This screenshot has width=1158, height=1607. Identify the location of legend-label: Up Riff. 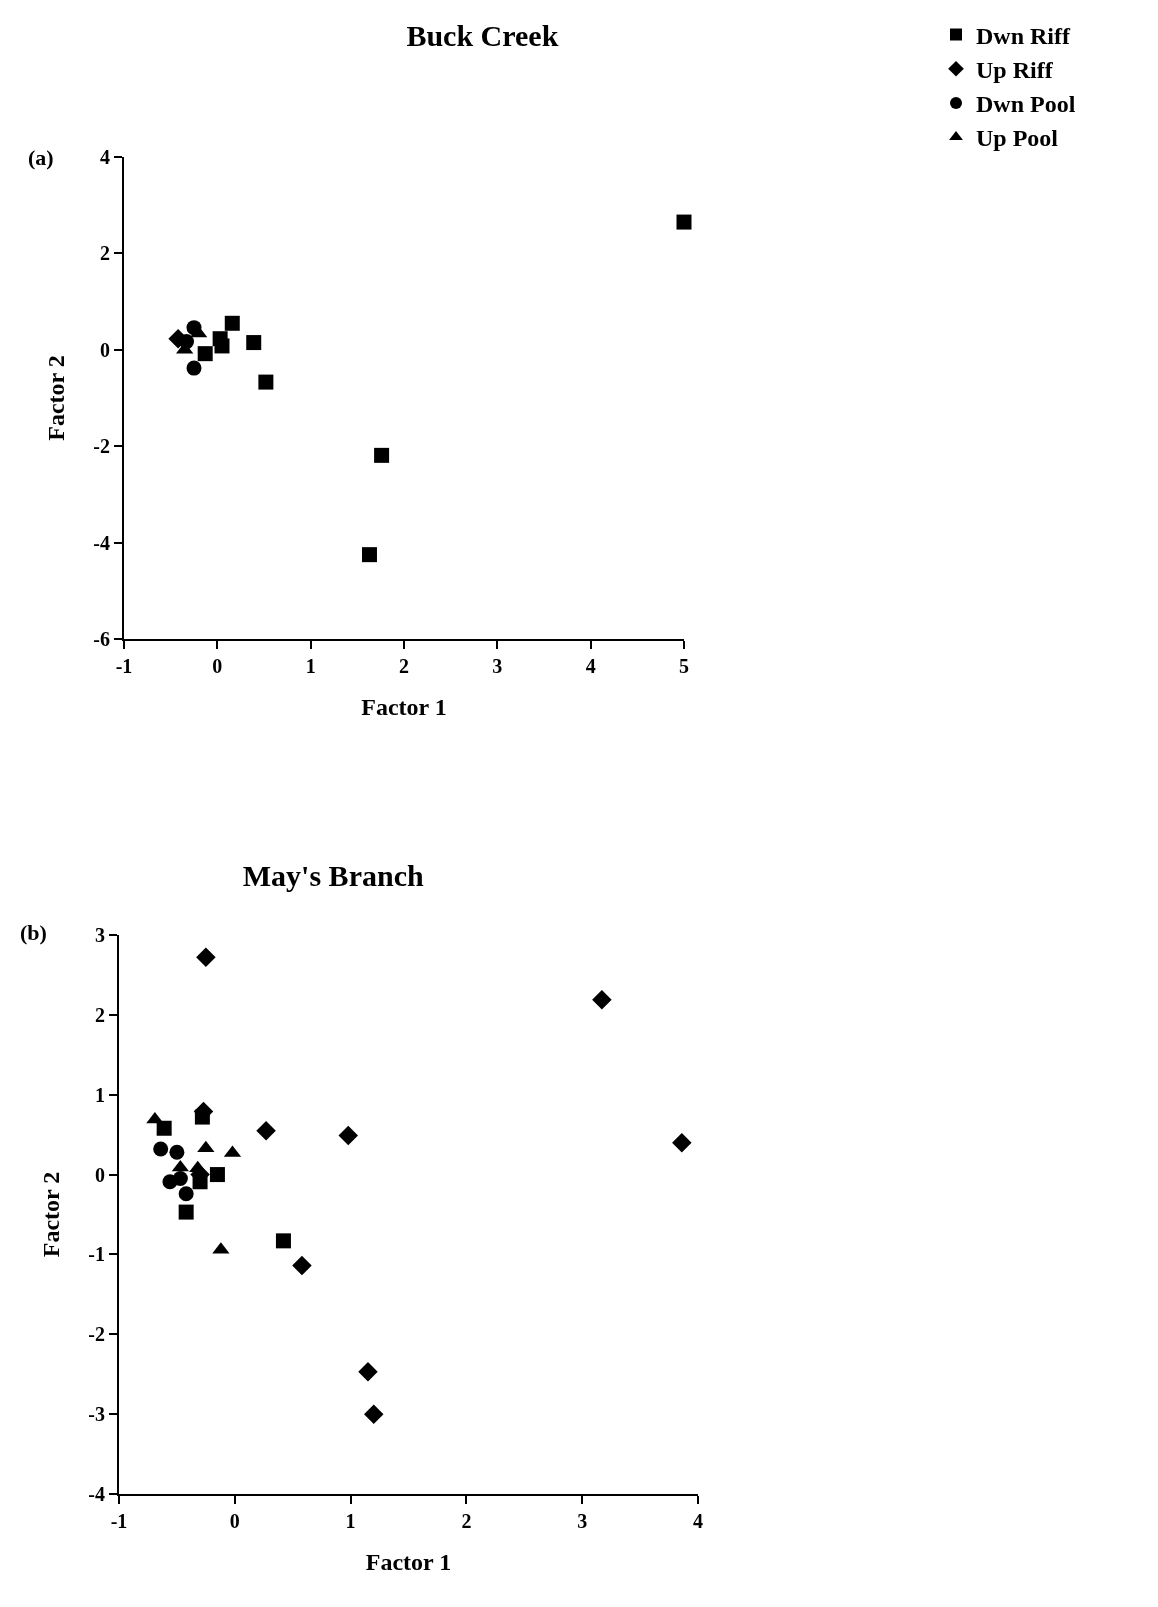
(1015, 70).